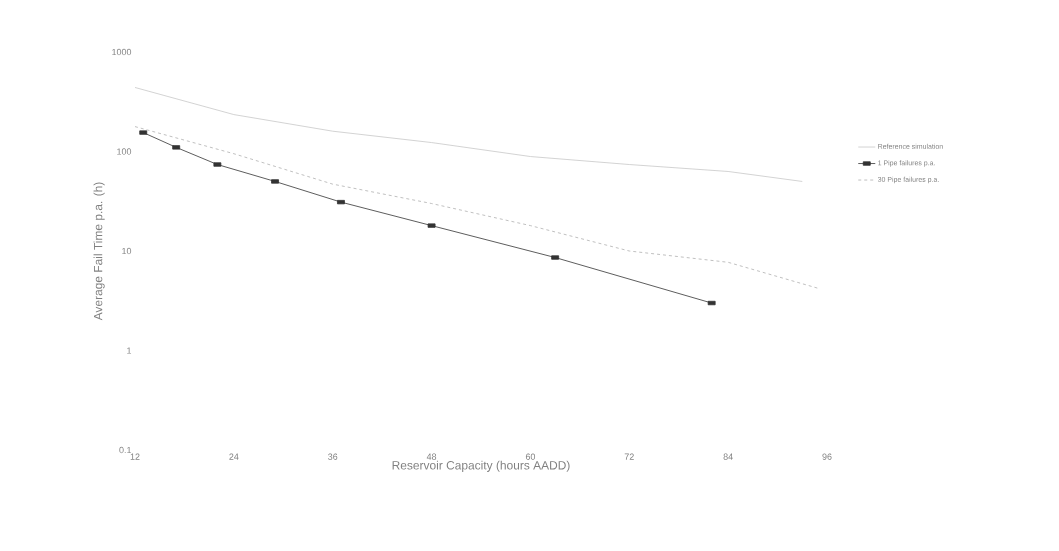  I want to click on line-series, so click(468, 134).